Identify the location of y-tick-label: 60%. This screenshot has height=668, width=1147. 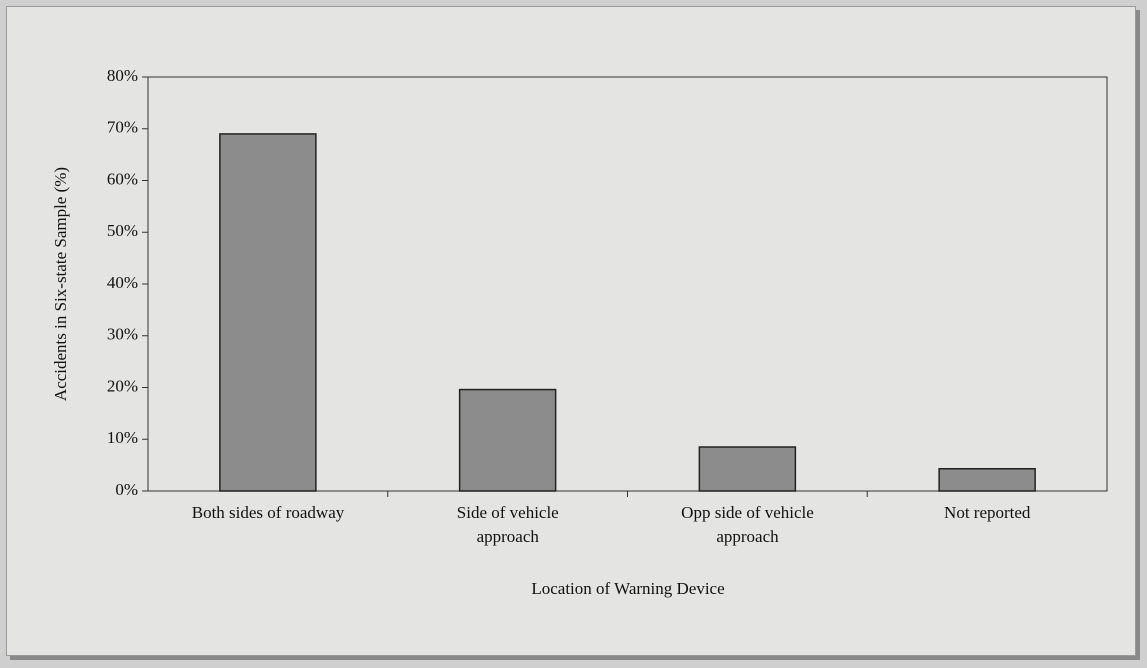
(122, 178).